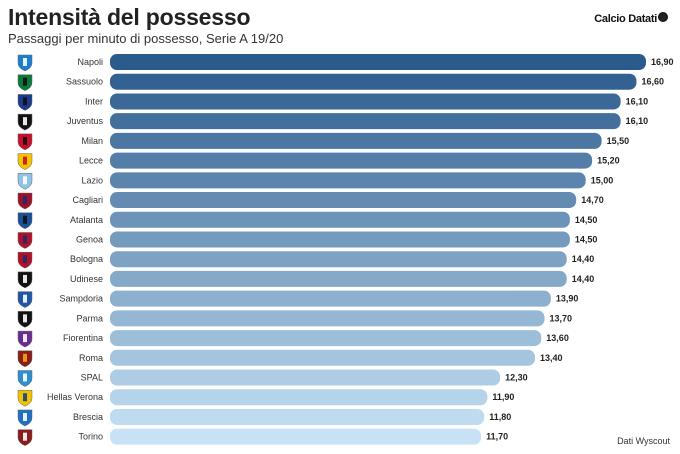 The width and height of the screenshot is (680, 454). I want to click on bar-row-sampdoria: Sampdoria 13,90, so click(298, 299).